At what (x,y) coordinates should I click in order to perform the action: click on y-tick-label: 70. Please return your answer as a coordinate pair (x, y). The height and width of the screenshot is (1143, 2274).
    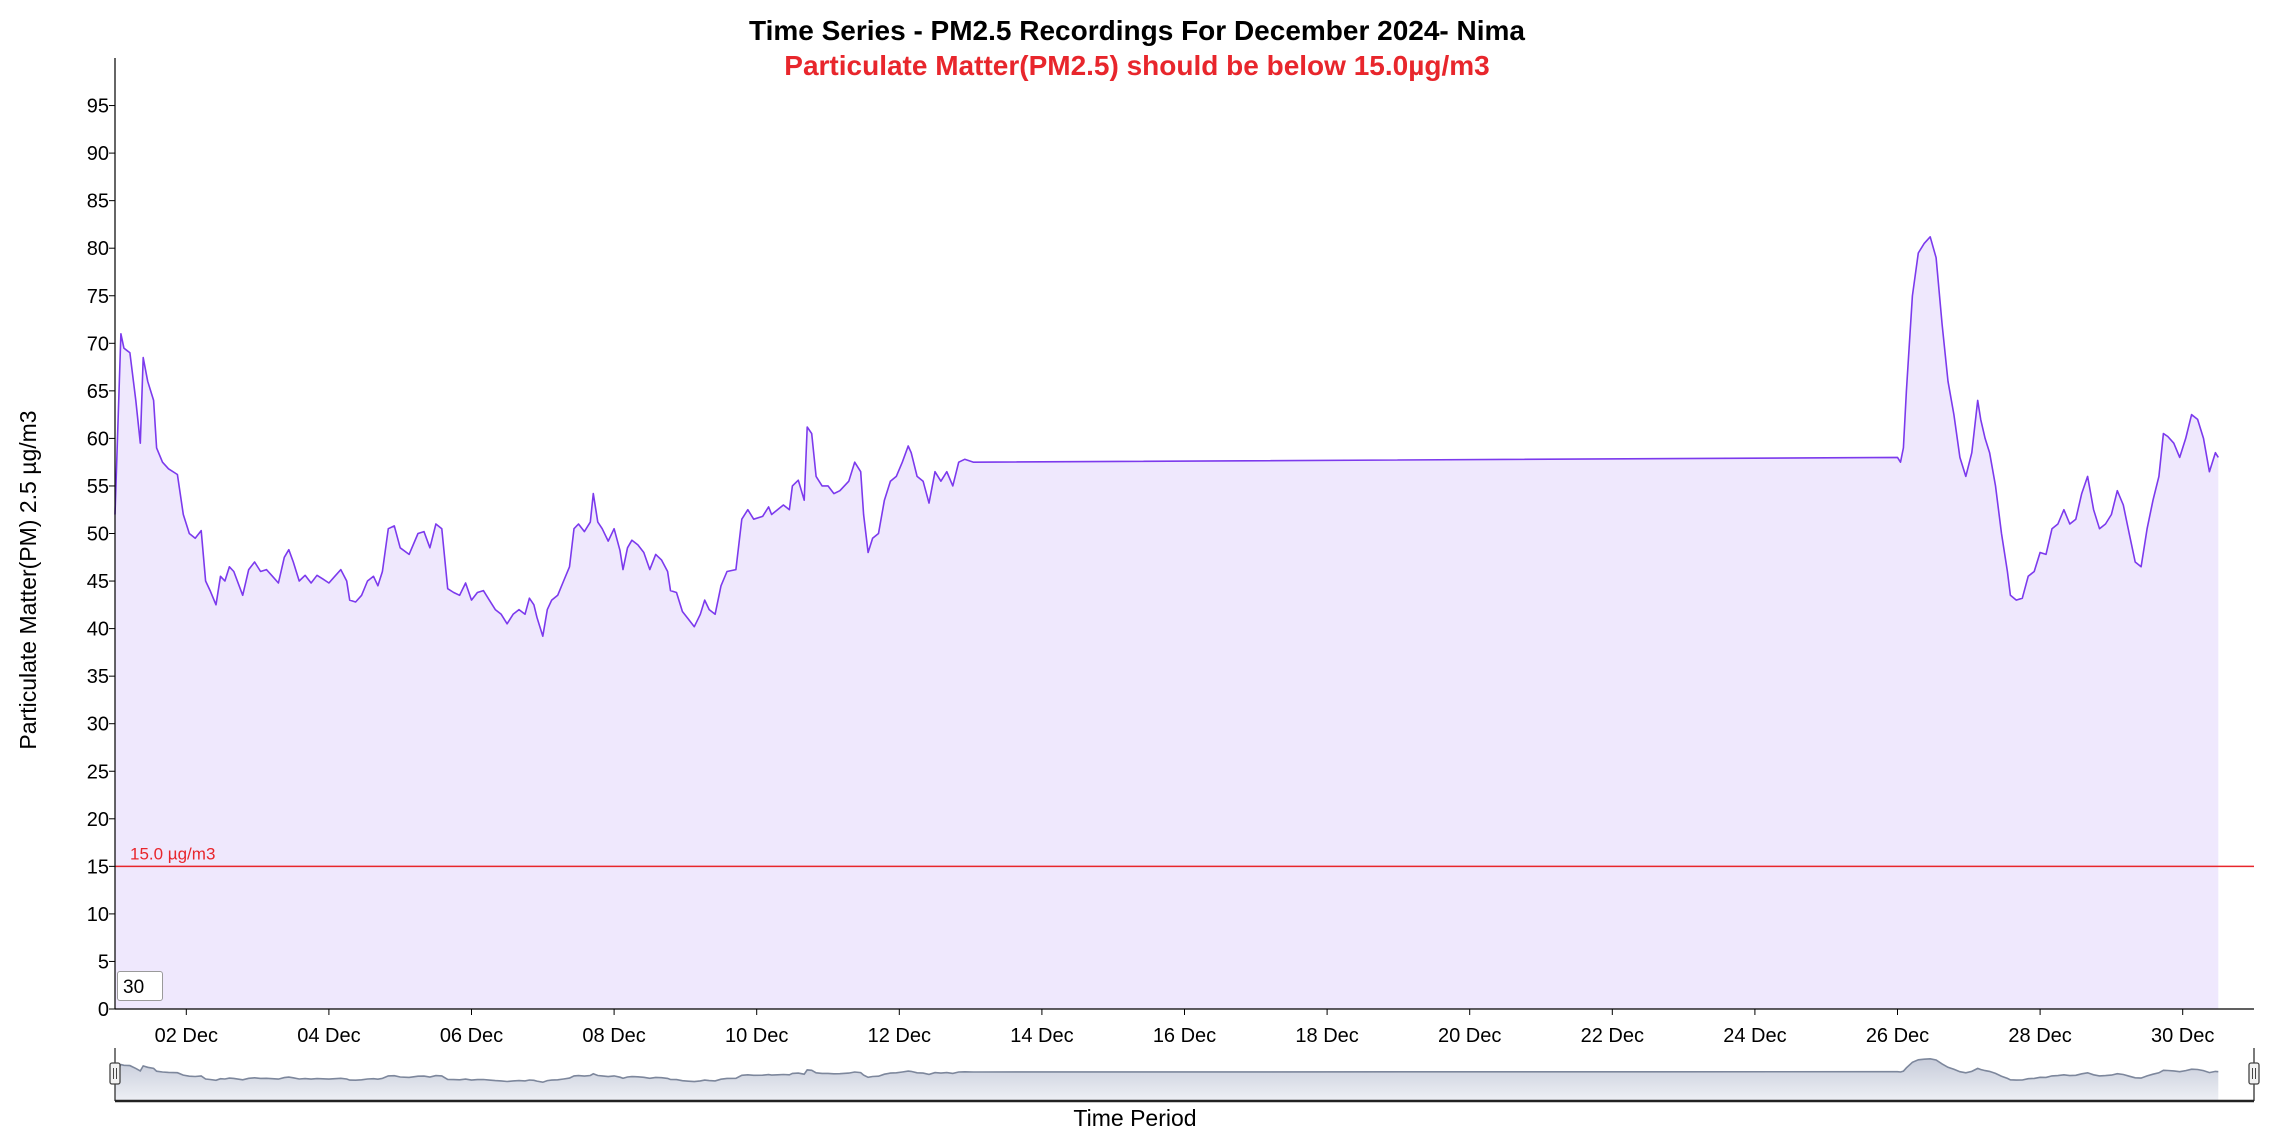
    Looking at the image, I should click on (98, 344).